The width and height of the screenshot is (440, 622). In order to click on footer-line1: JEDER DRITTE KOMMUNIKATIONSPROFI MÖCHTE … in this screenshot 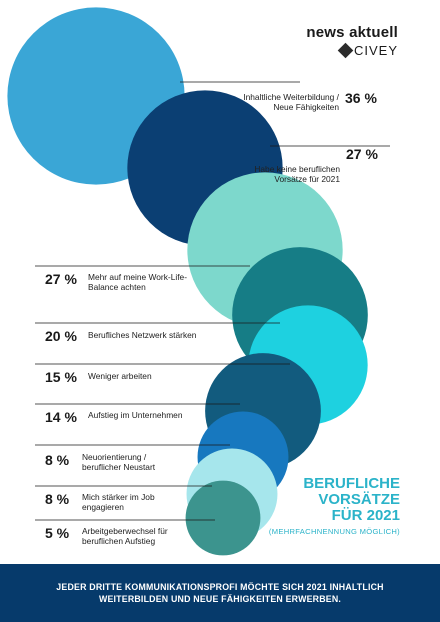, I will do `click(220, 587)`.